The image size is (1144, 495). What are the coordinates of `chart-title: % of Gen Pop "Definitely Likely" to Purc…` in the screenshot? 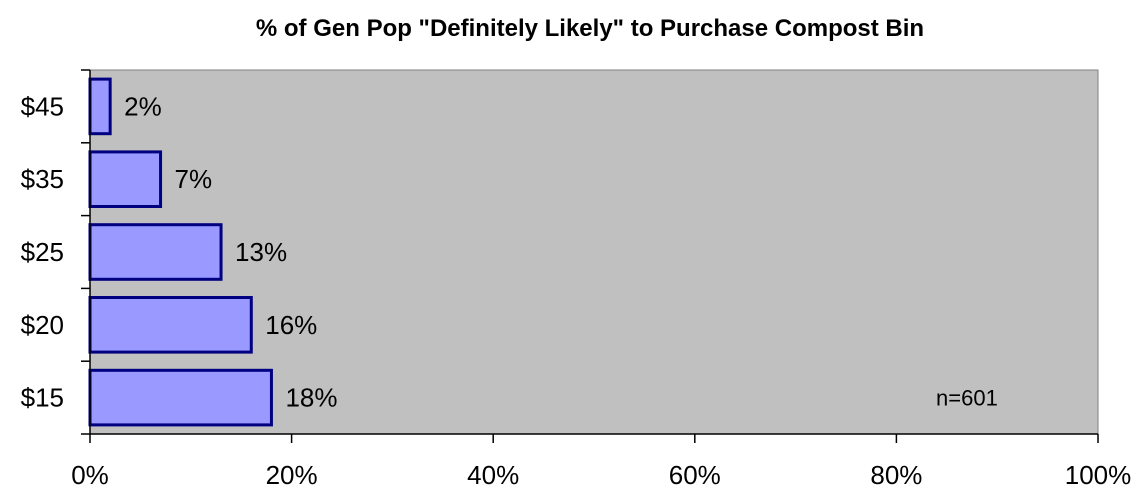 It's located at (590, 28).